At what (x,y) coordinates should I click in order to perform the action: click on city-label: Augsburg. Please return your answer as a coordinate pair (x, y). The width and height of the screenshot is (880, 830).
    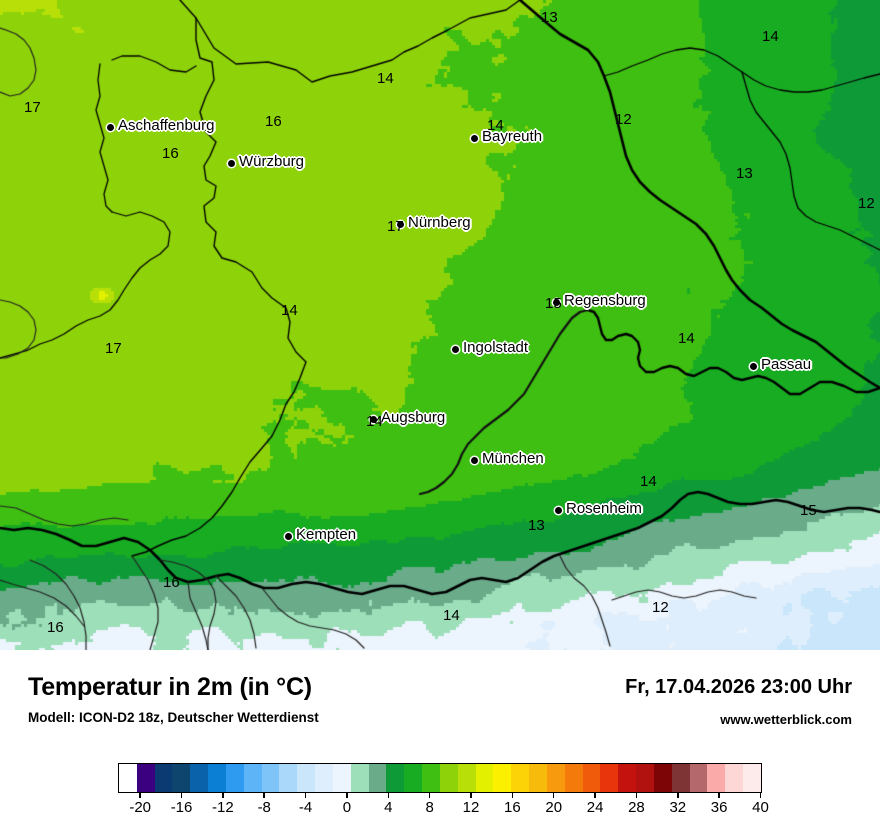
    Looking at the image, I should click on (413, 417).